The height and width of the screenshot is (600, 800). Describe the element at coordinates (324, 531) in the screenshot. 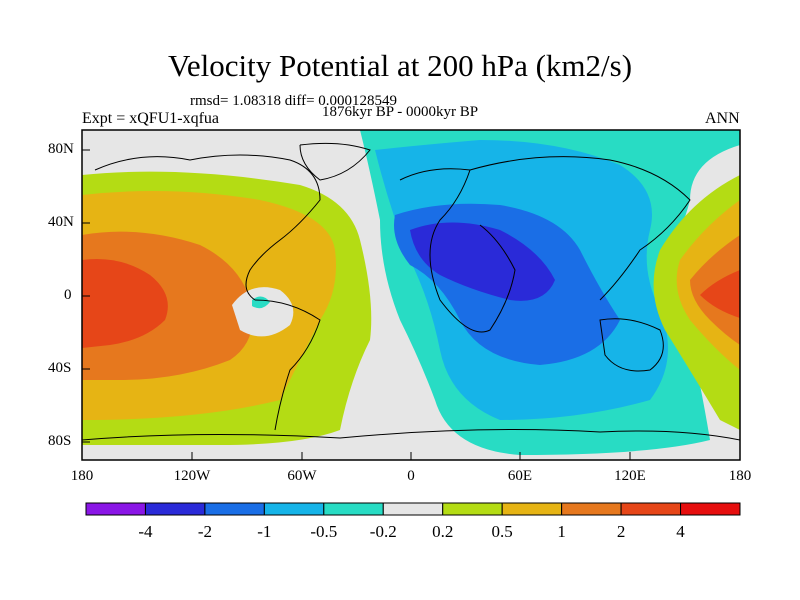

I see `colorbar-label: -0.5` at that location.